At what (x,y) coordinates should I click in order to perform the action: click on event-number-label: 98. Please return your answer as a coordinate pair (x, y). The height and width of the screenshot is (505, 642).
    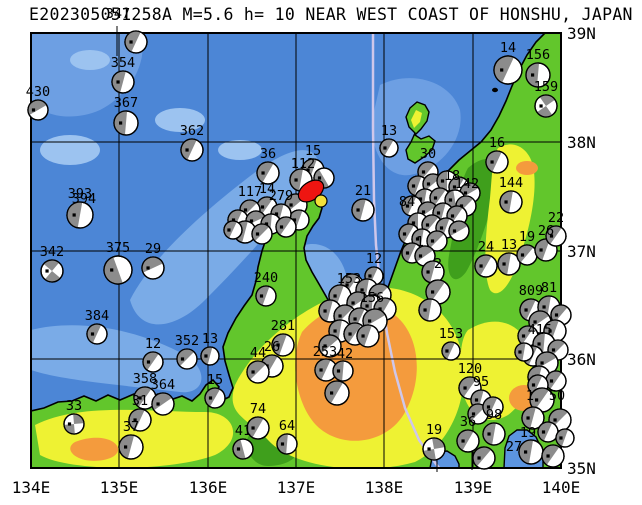
    Looking at the image, I should click on (494, 415).